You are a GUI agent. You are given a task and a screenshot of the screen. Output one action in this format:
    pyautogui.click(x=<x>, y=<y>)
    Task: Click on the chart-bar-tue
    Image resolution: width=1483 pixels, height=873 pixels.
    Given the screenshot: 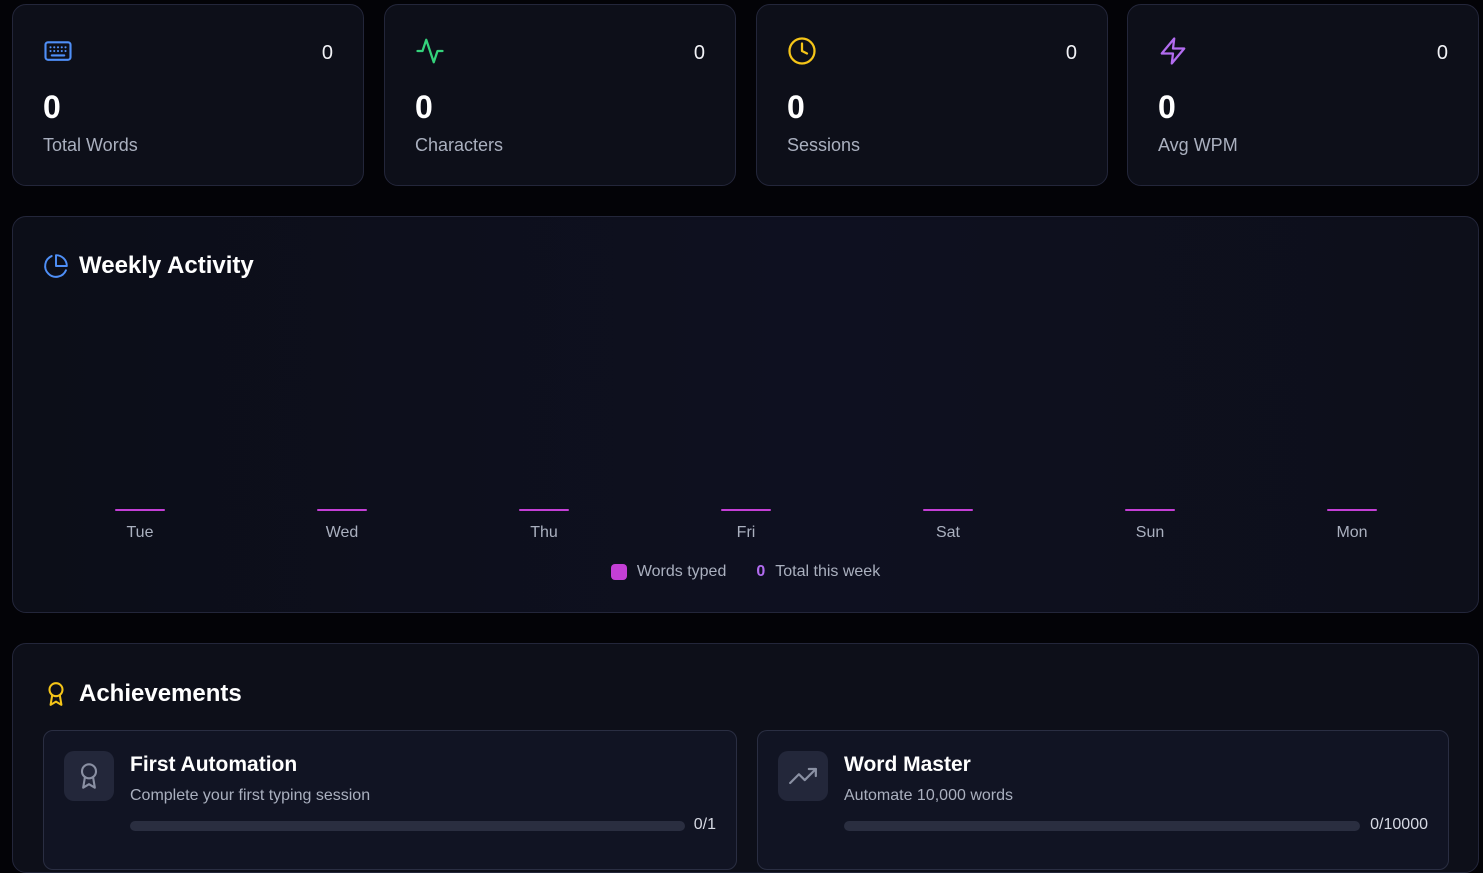 What is the action you would take?
    pyautogui.click(x=140, y=510)
    